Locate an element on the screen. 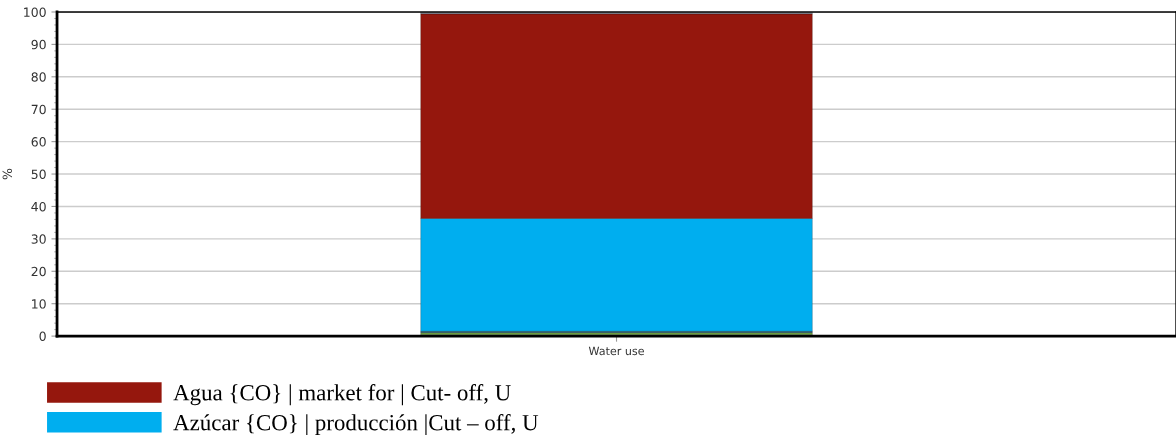 Image resolution: width=1176 pixels, height=444 pixels. y-tick-label: 100 is located at coordinates (35, 12).